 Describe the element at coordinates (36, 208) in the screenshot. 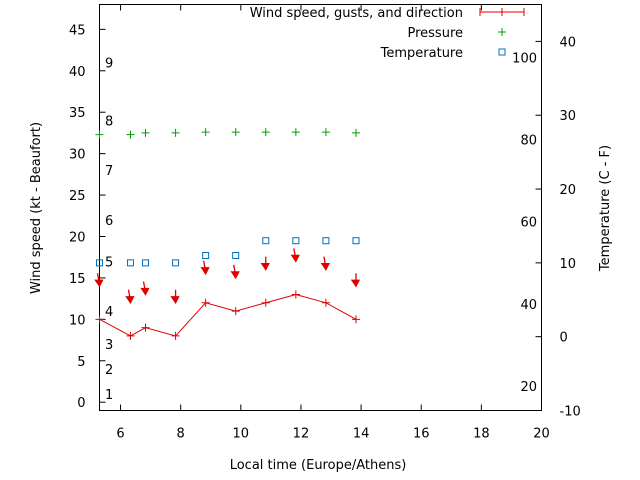

I see `y-axis-label: Wind speed (kt - Beaufort)` at that location.